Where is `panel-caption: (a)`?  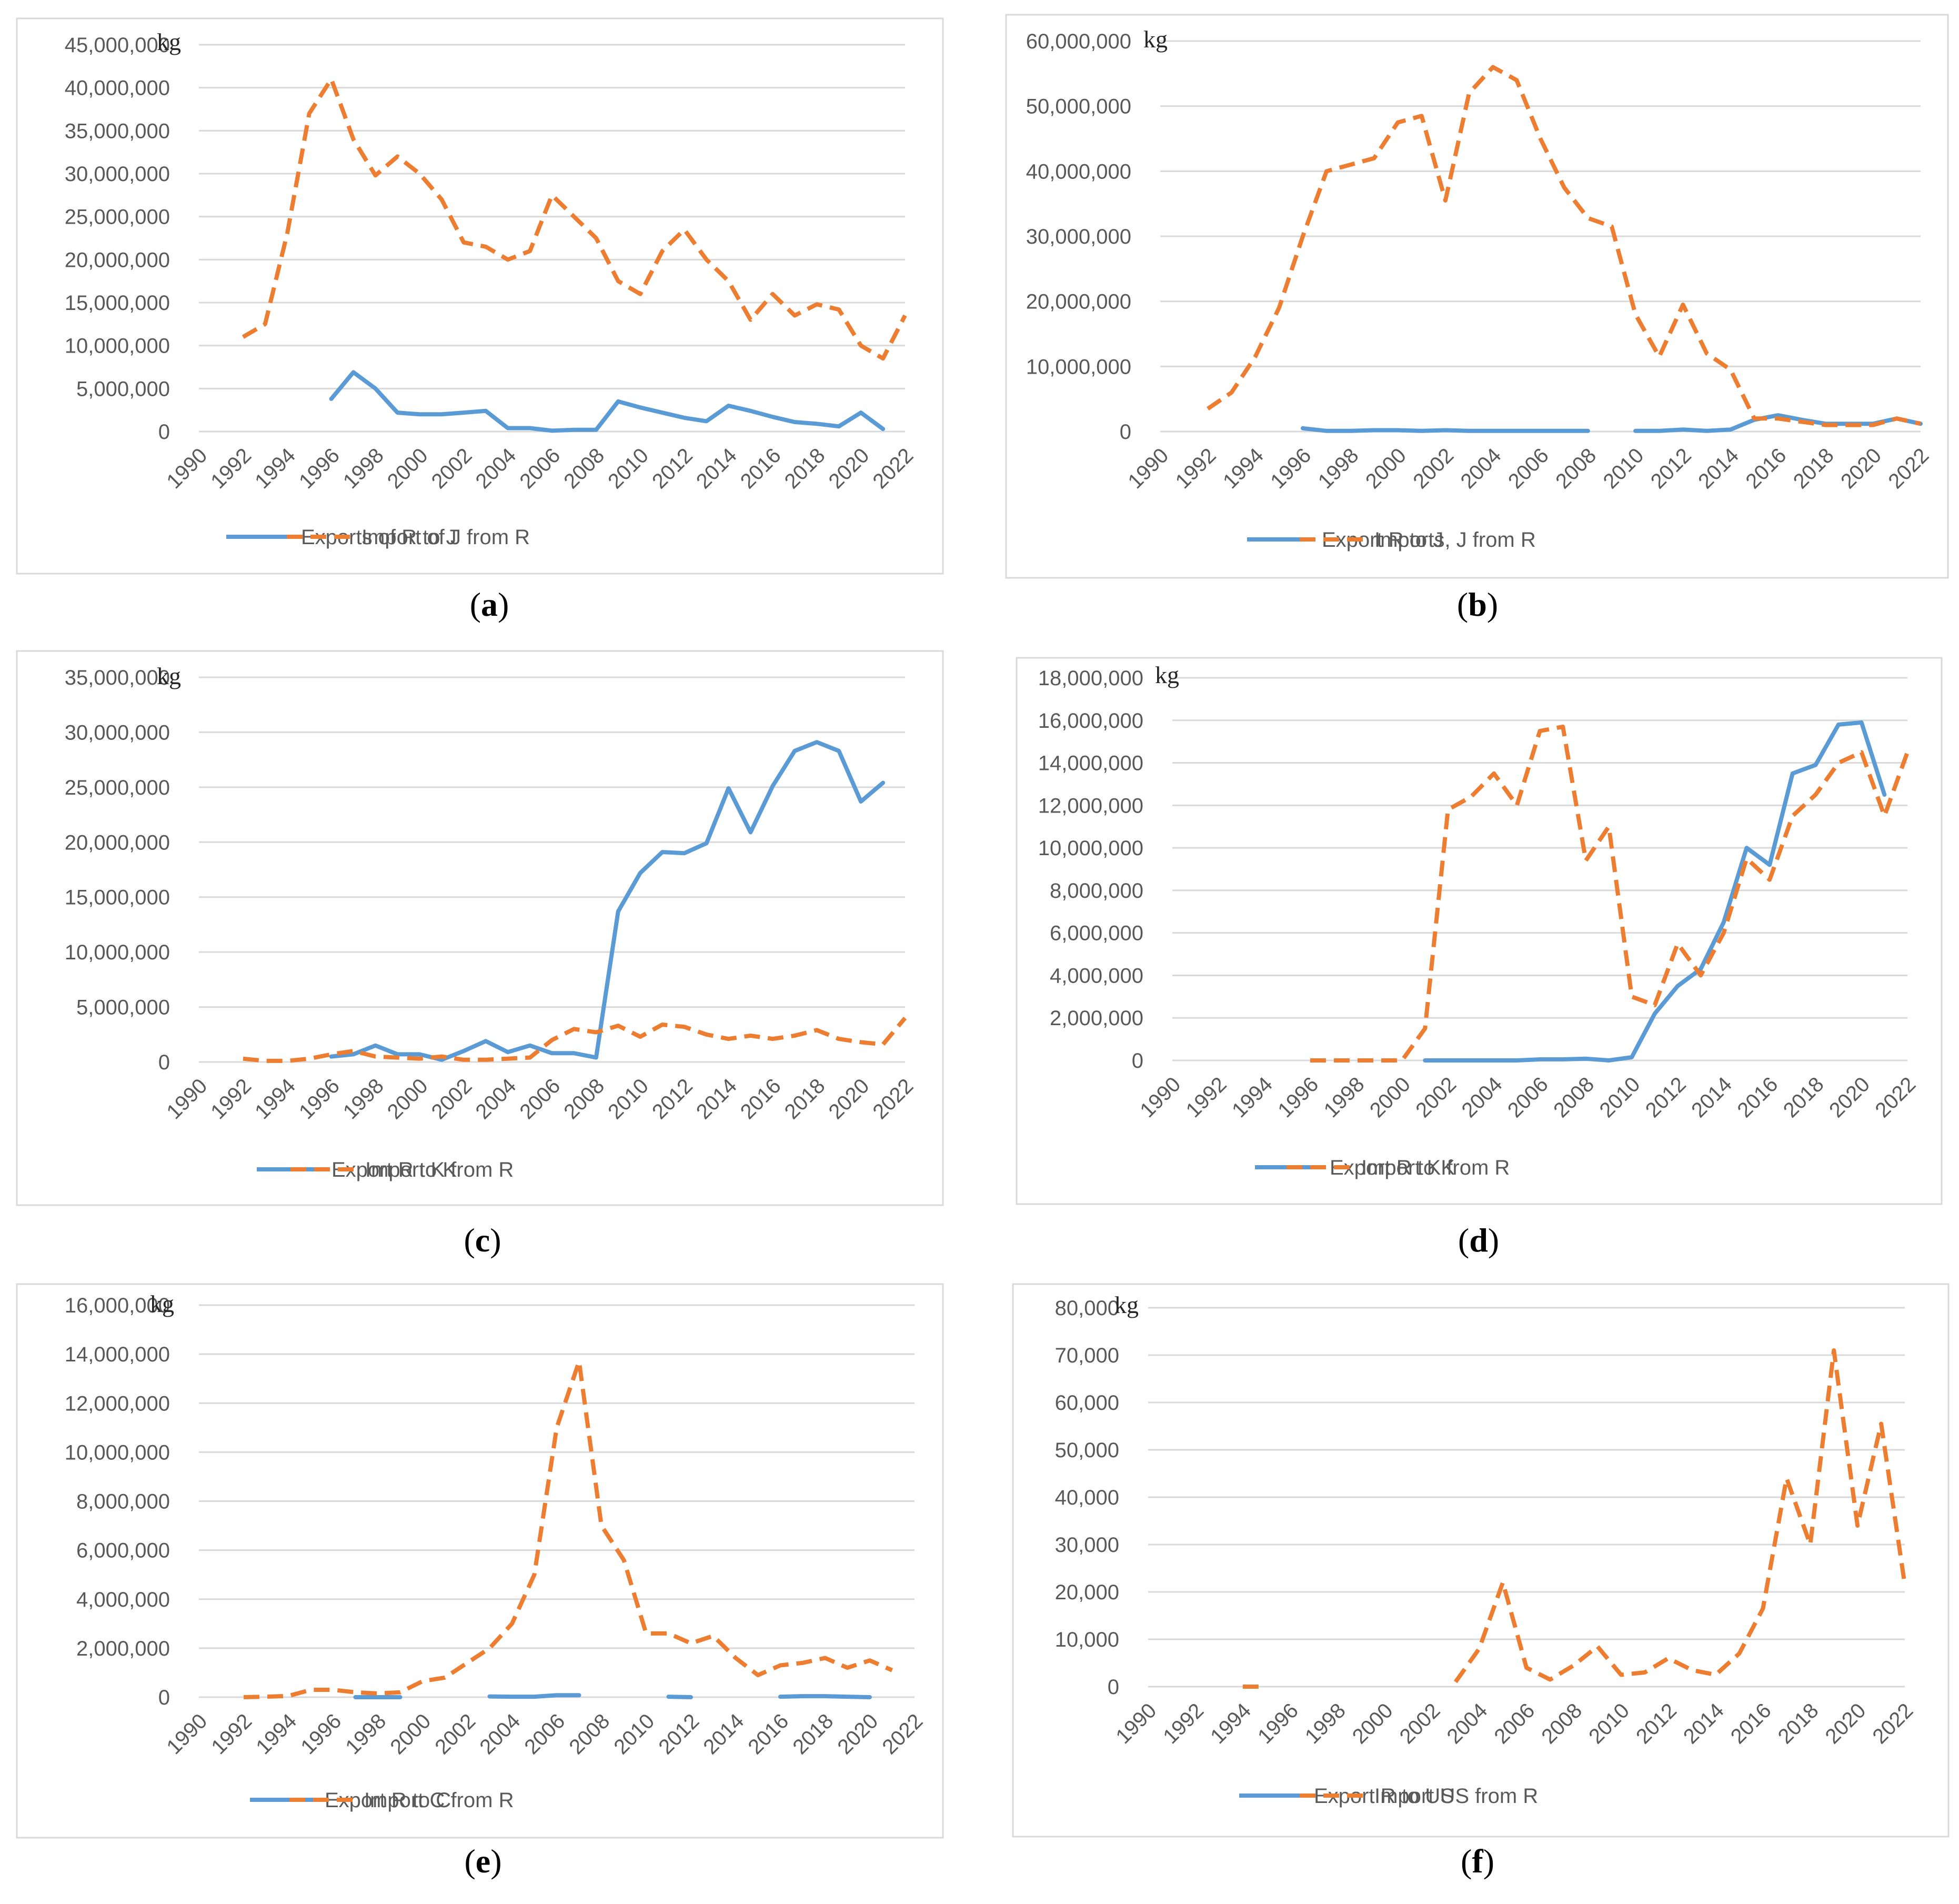 panel-caption: (a) is located at coordinates (490, 604).